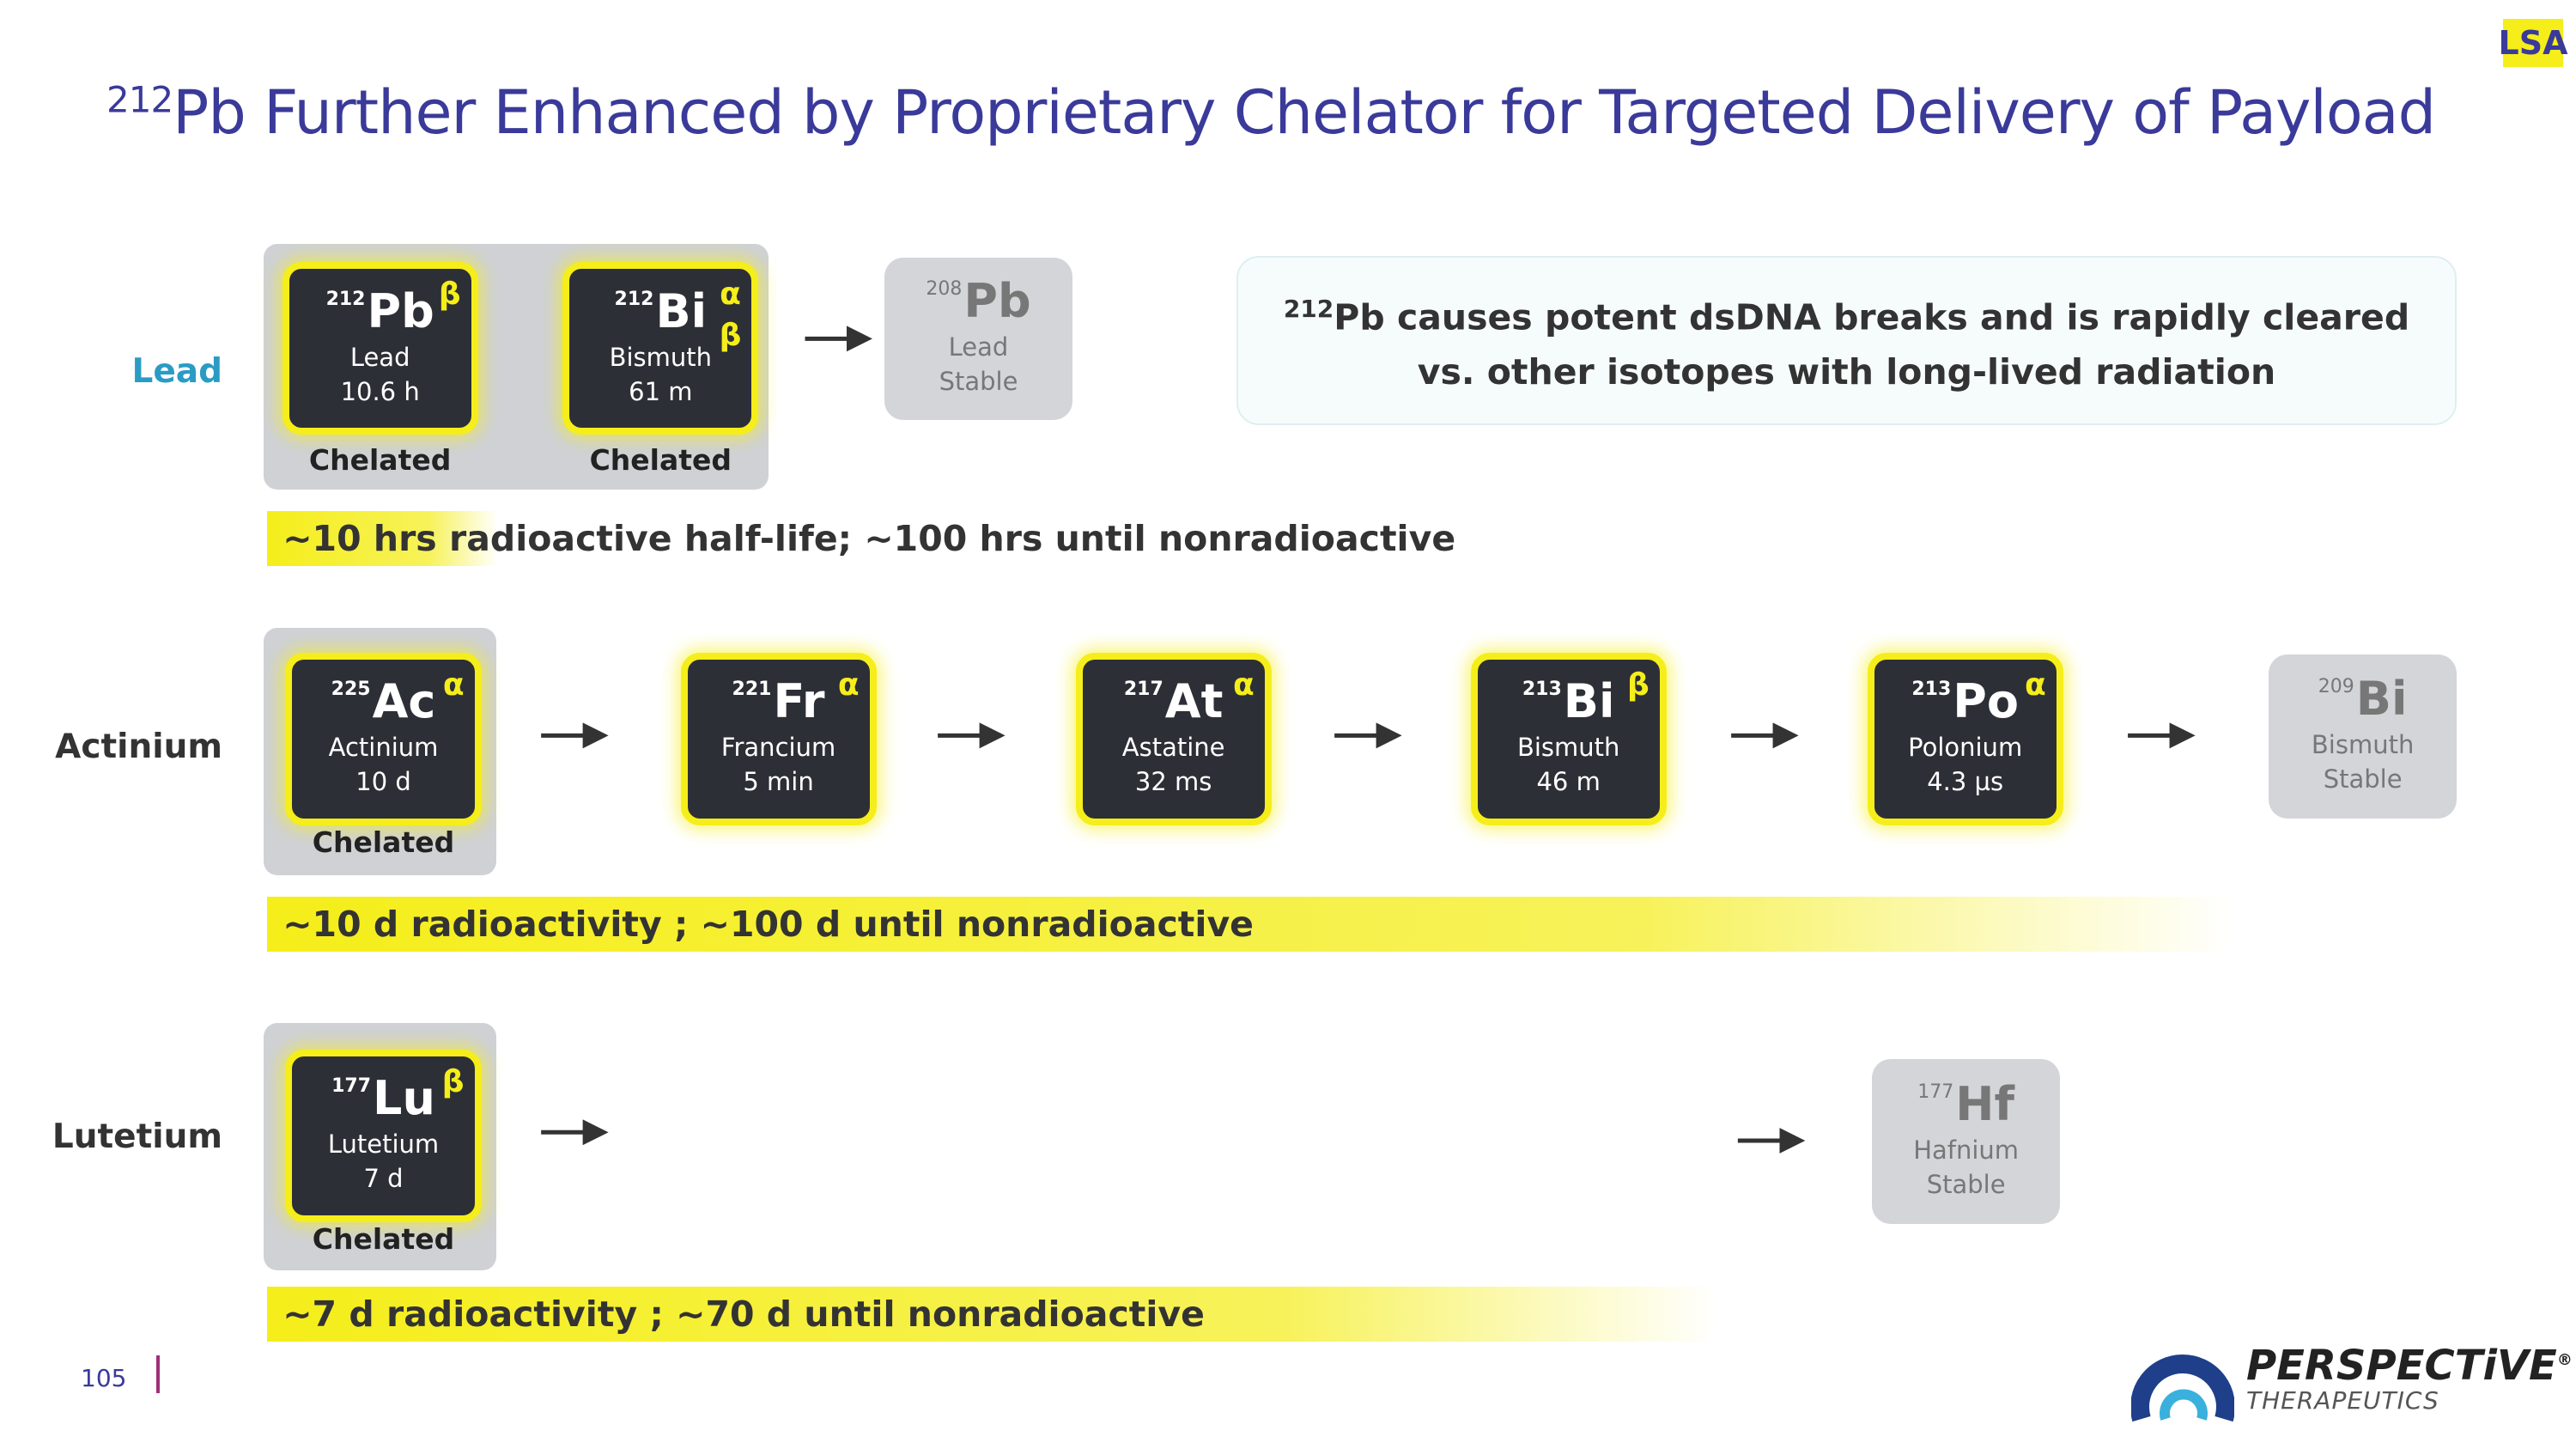 Image resolution: width=2576 pixels, height=1449 pixels. I want to click on isotope-symbol: 213Bi, so click(1568, 702).